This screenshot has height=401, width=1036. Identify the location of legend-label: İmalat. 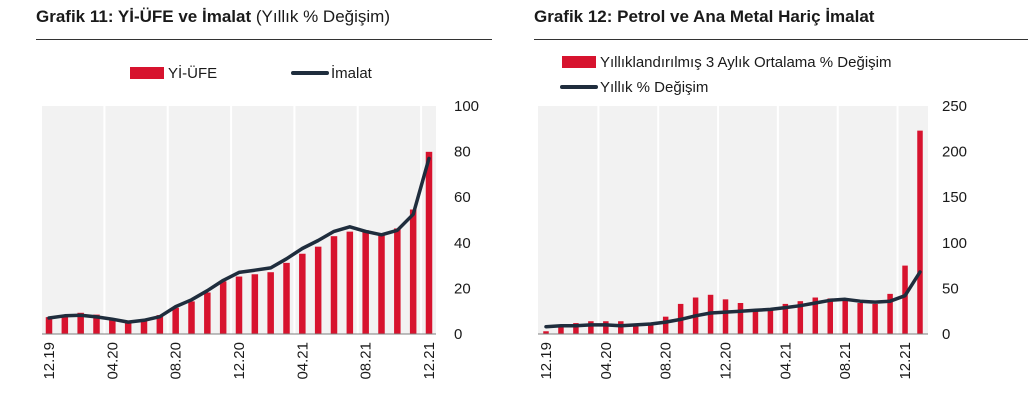
(352, 73).